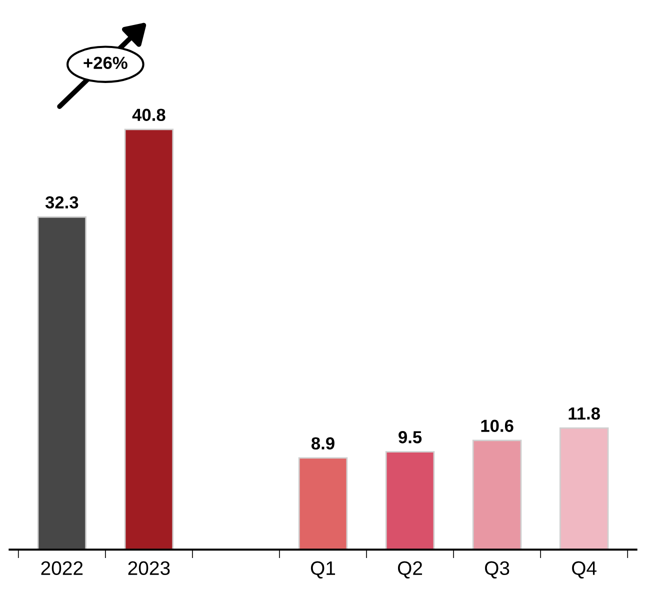 This screenshot has width=646, height=591. Describe the element at coordinates (410, 570) in the screenshot. I see `x-tick-label: Q2` at that location.